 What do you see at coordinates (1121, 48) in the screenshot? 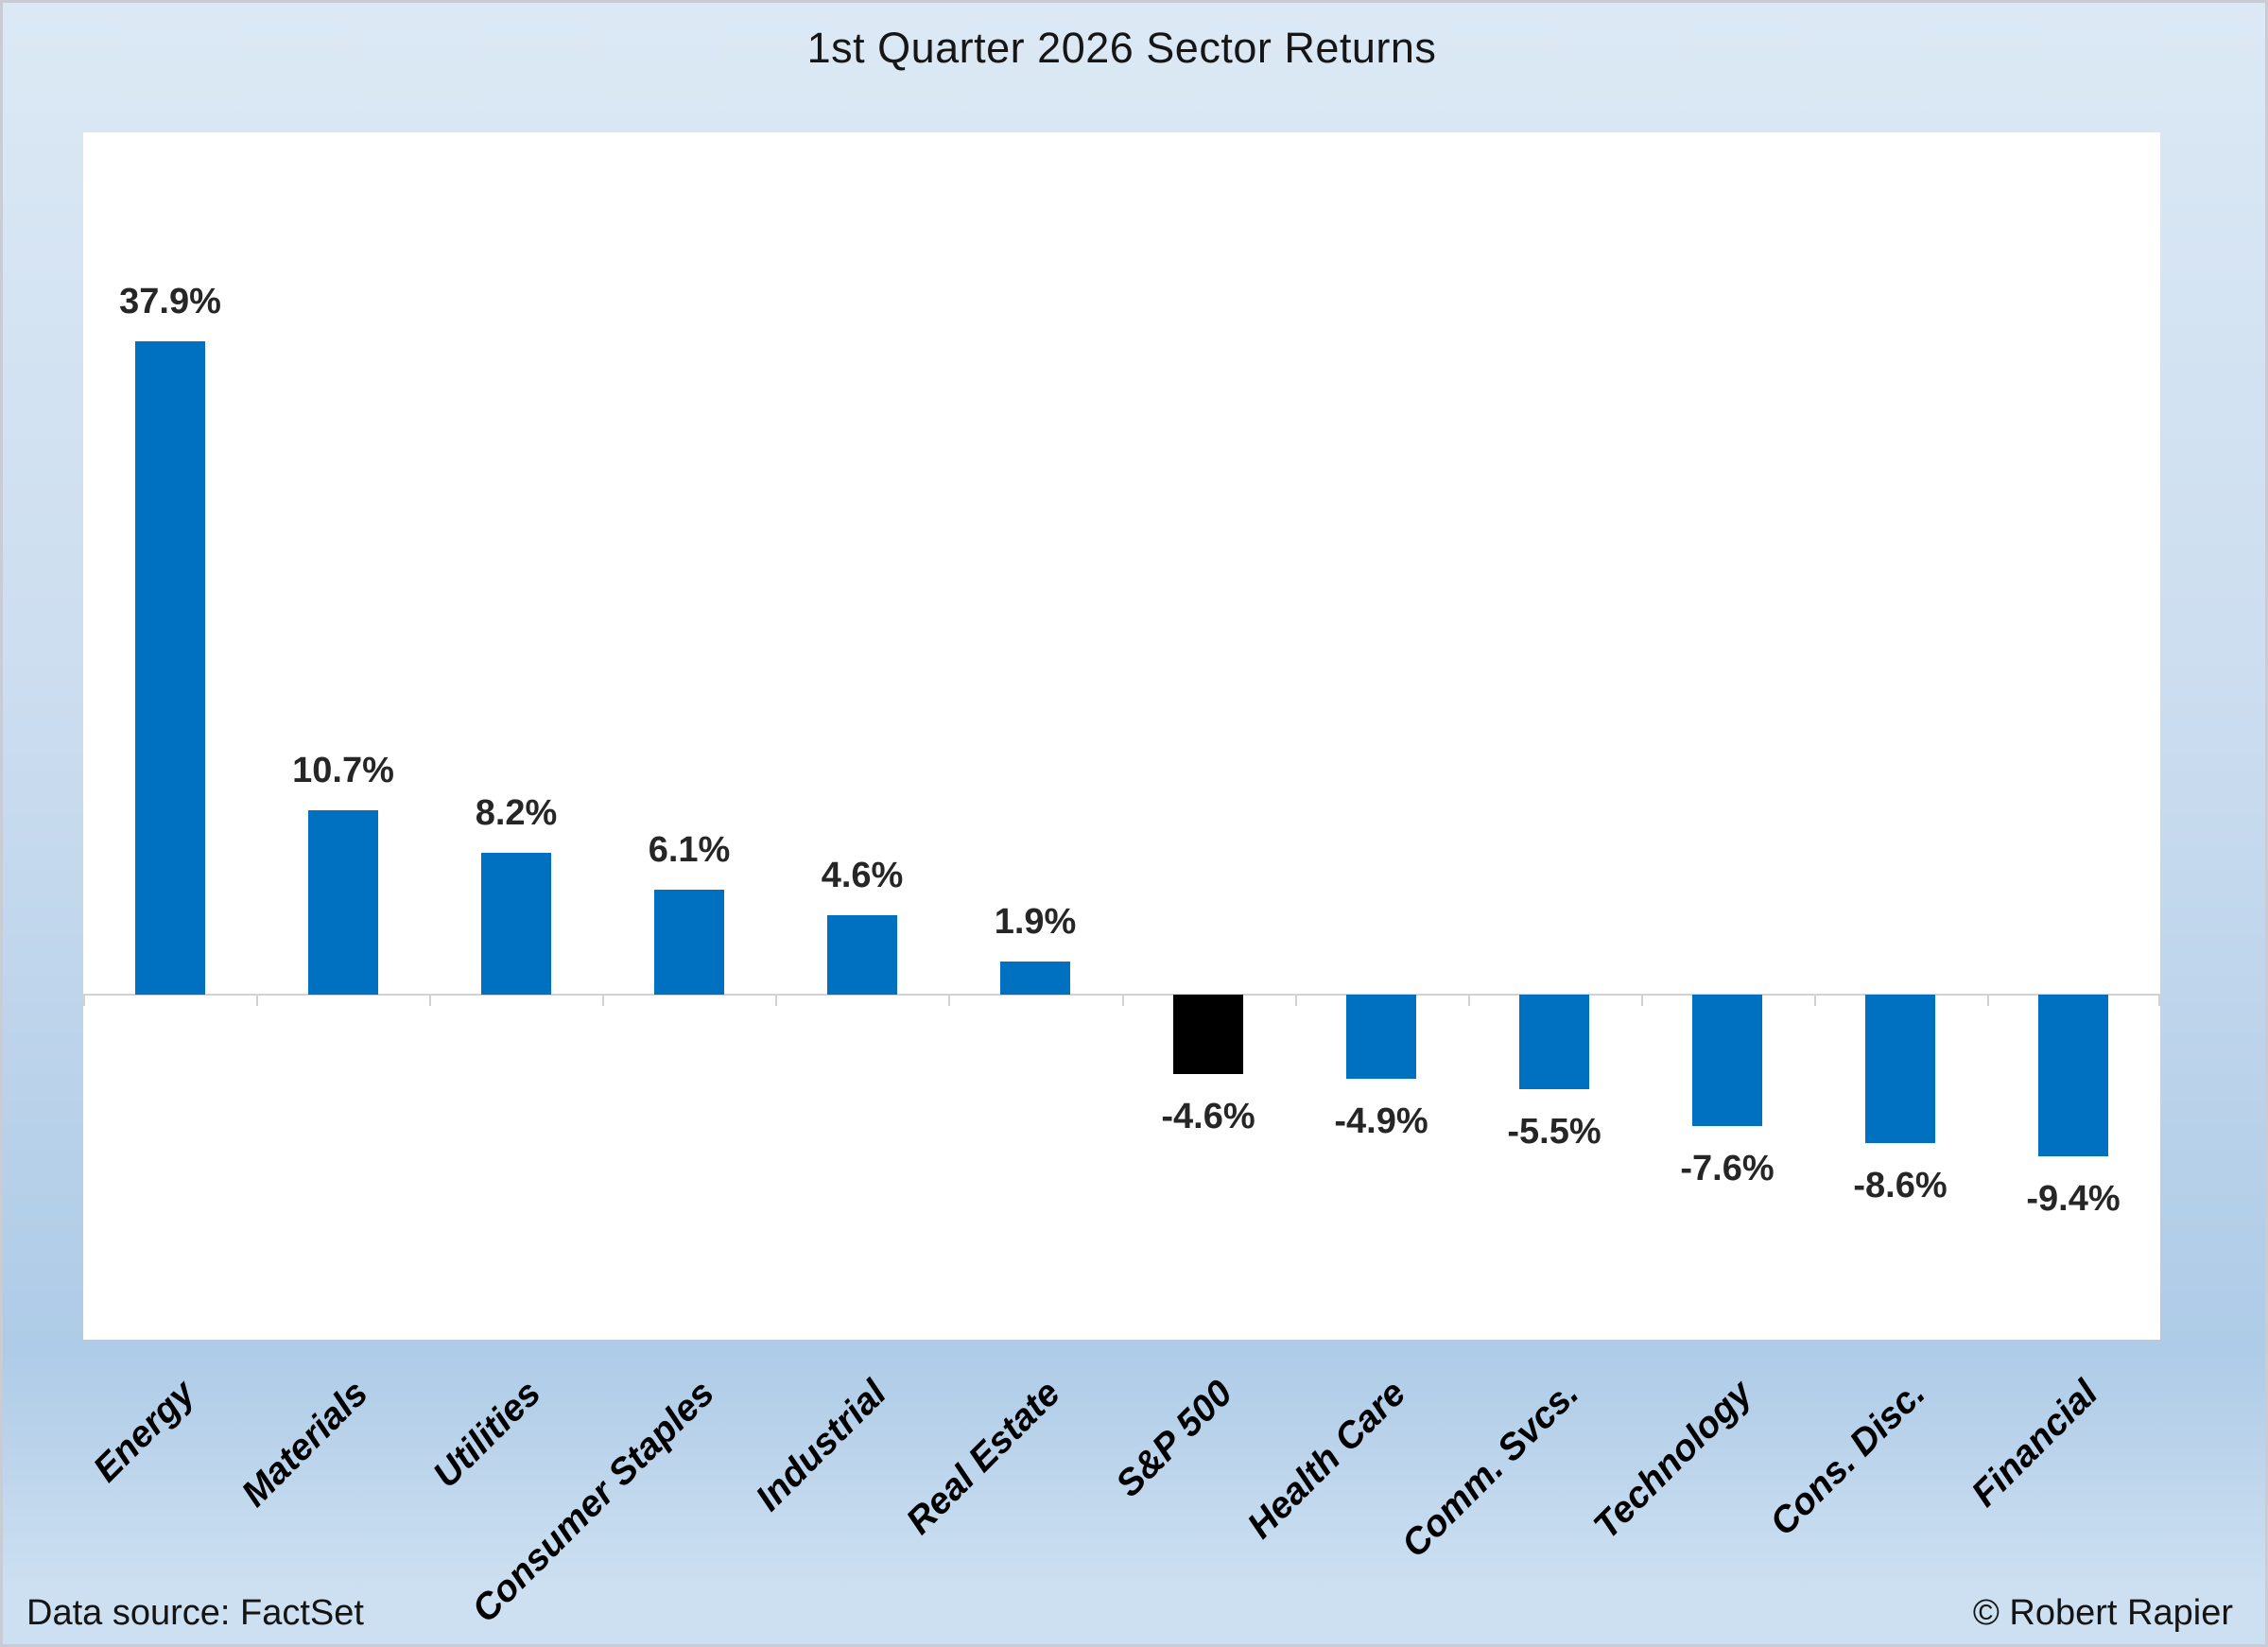
I see `chart-title: 1st Quarter 2026 Sector Returns` at bounding box center [1121, 48].